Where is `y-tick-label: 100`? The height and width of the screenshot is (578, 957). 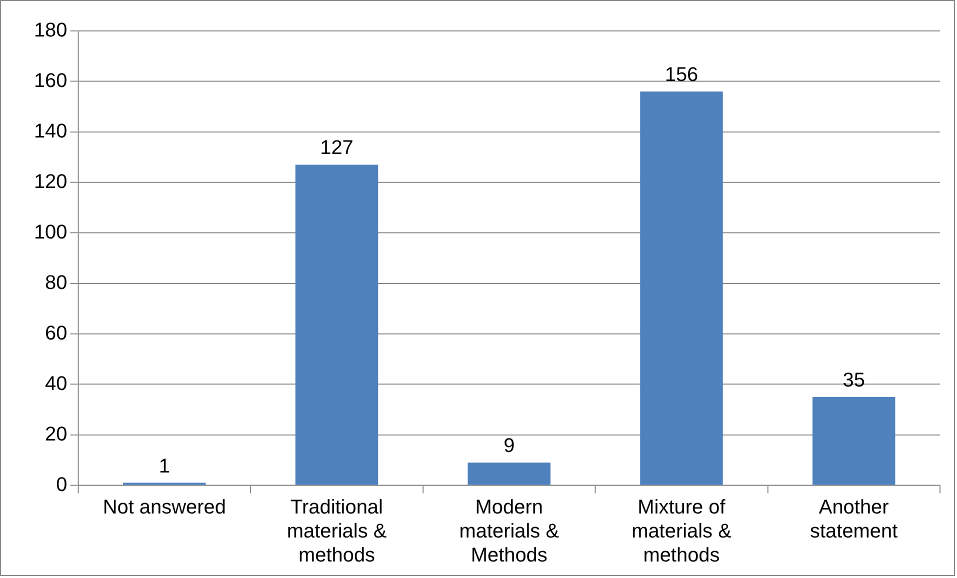 y-tick-label: 100 is located at coordinates (51, 232).